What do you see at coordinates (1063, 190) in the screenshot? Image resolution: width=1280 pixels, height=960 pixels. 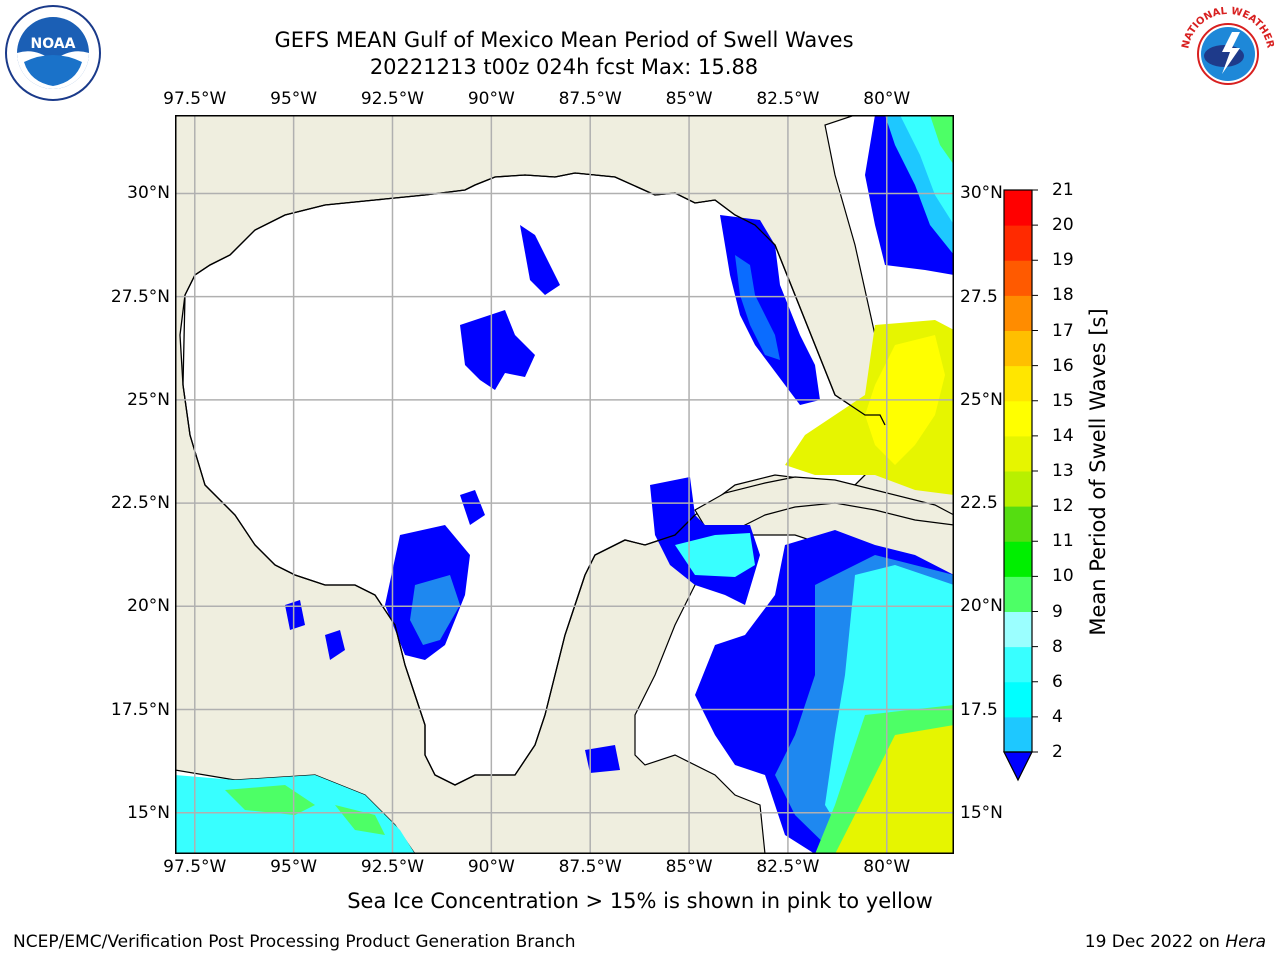 I see `colorbar-tick-label: 21` at bounding box center [1063, 190].